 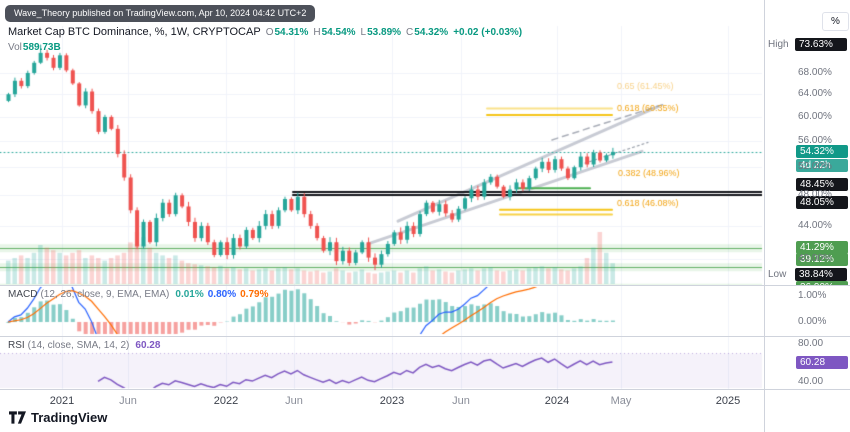 I want to click on high-price-badge: 73.63%, so click(x=821, y=44).